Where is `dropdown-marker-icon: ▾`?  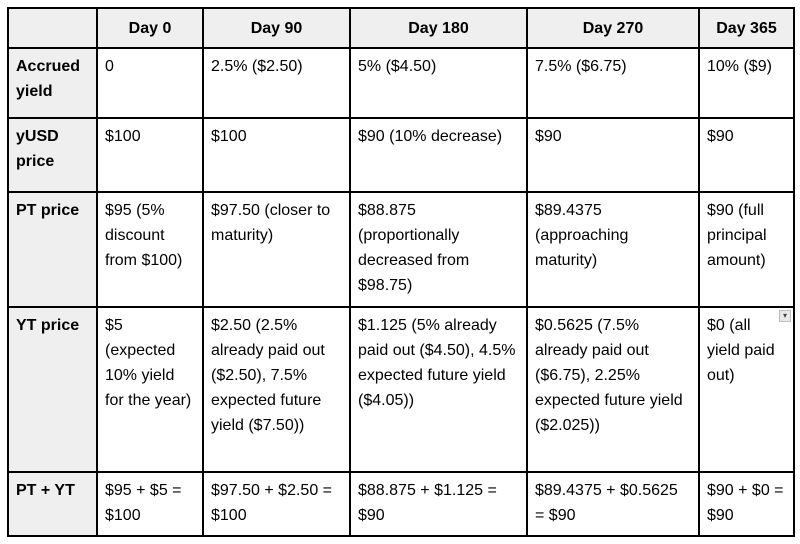 dropdown-marker-icon: ▾ is located at coordinates (785, 316).